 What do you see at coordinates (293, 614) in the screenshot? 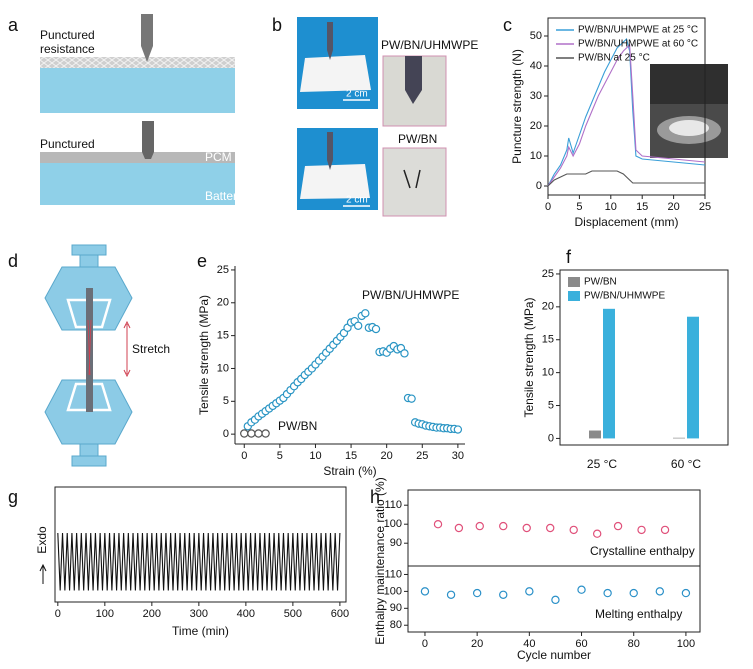
I see `x-tick-label: 500` at bounding box center [293, 614].